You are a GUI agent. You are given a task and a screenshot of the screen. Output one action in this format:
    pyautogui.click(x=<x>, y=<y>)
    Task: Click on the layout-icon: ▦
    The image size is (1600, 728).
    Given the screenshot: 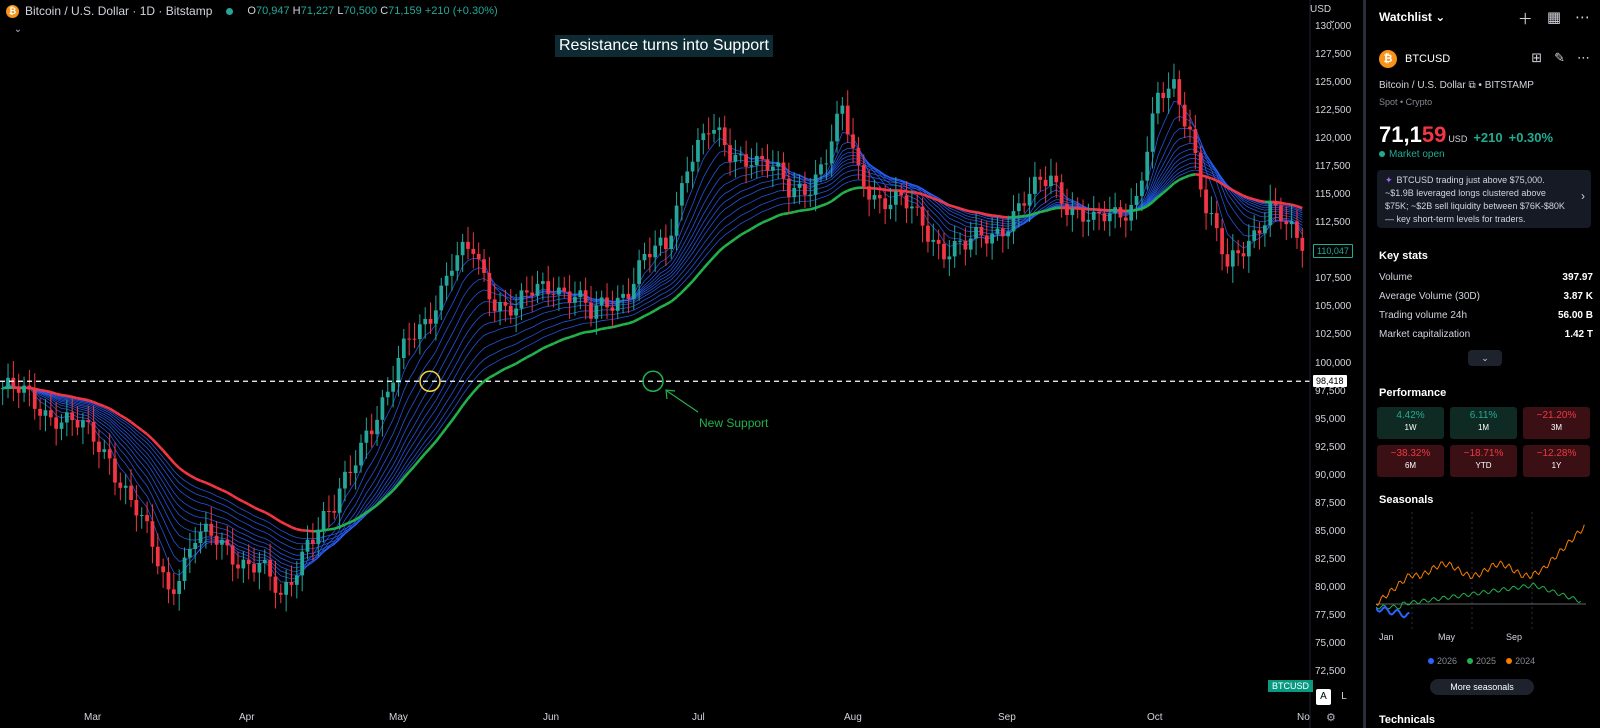 What is the action you would take?
    pyautogui.click(x=1553, y=17)
    